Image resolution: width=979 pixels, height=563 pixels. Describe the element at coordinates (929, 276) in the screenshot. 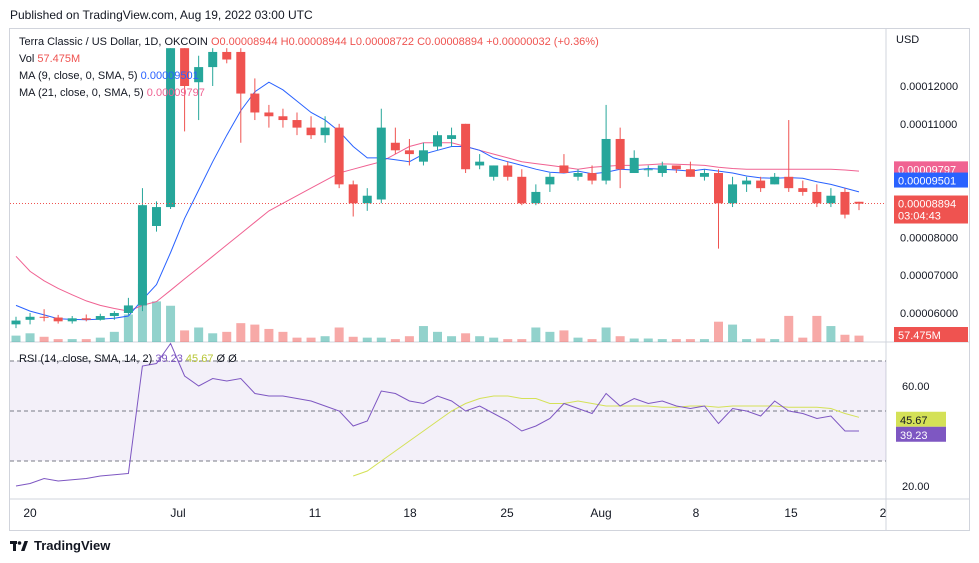

I see `price-scale-label: 0.00007000` at that location.